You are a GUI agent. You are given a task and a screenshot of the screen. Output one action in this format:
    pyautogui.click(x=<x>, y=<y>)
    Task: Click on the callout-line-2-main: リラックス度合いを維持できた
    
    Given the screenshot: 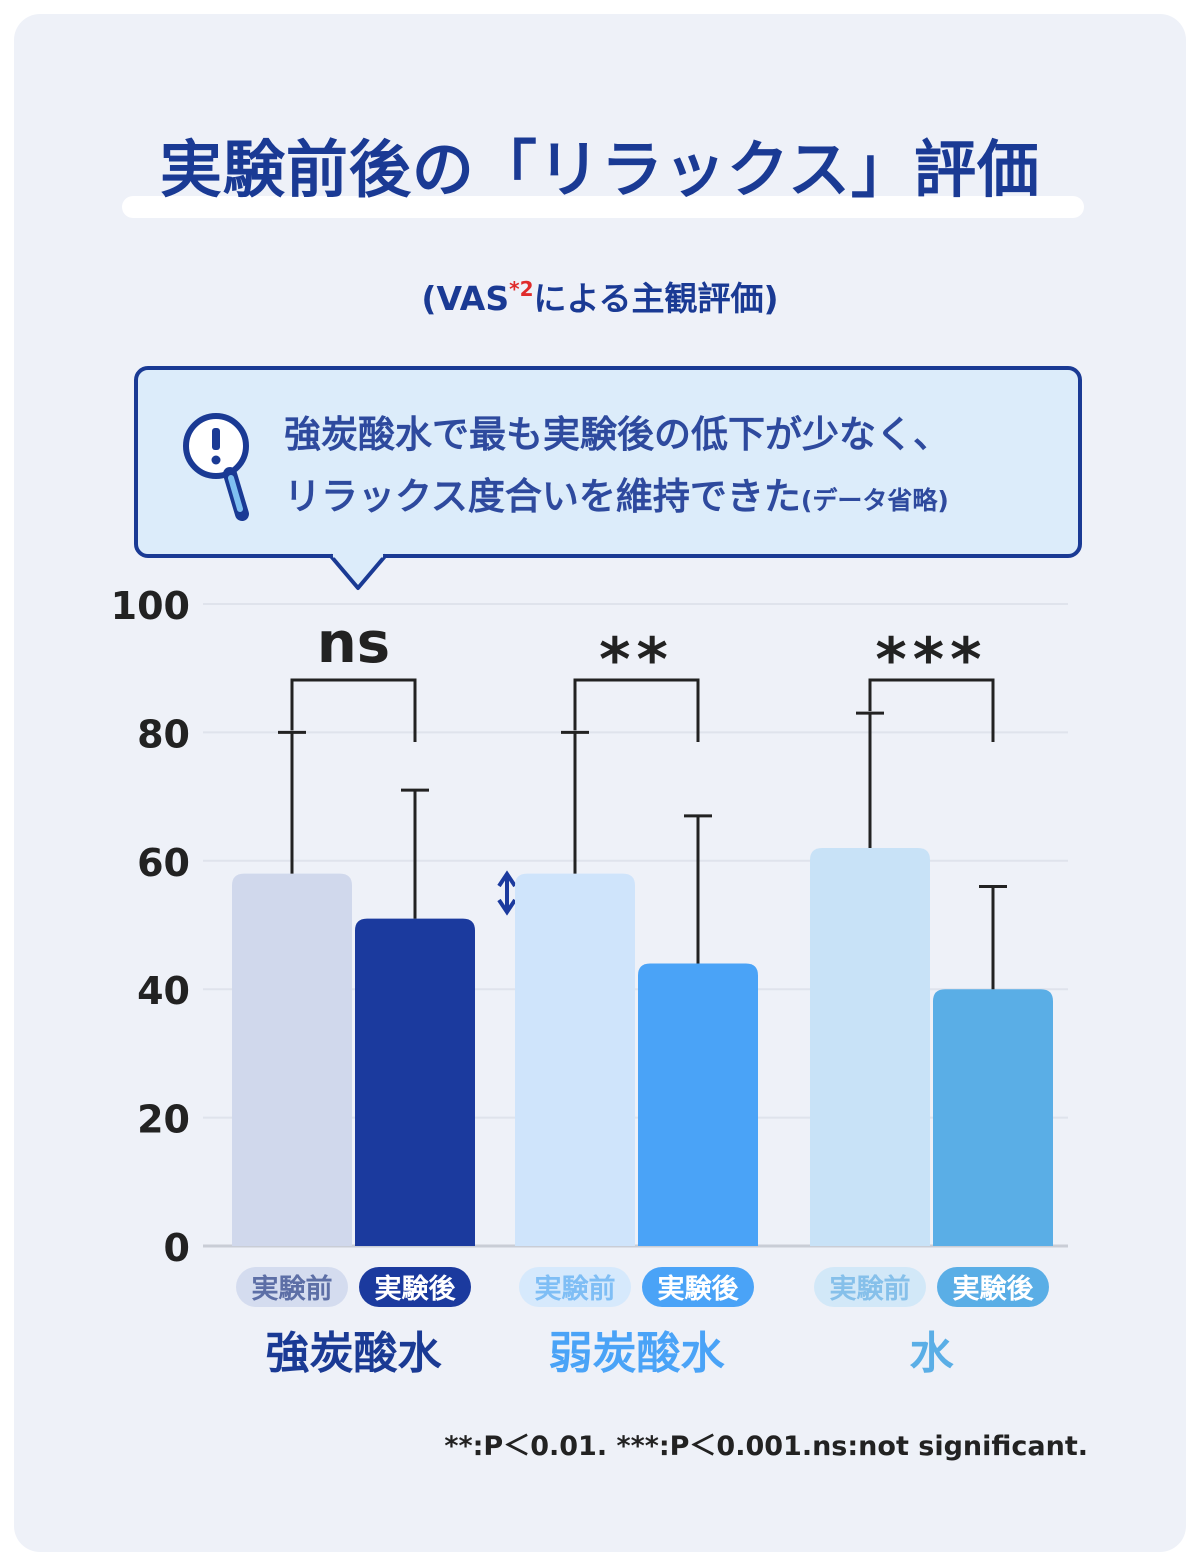 What is the action you would take?
    pyautogui.click(x=542, y=496)
    